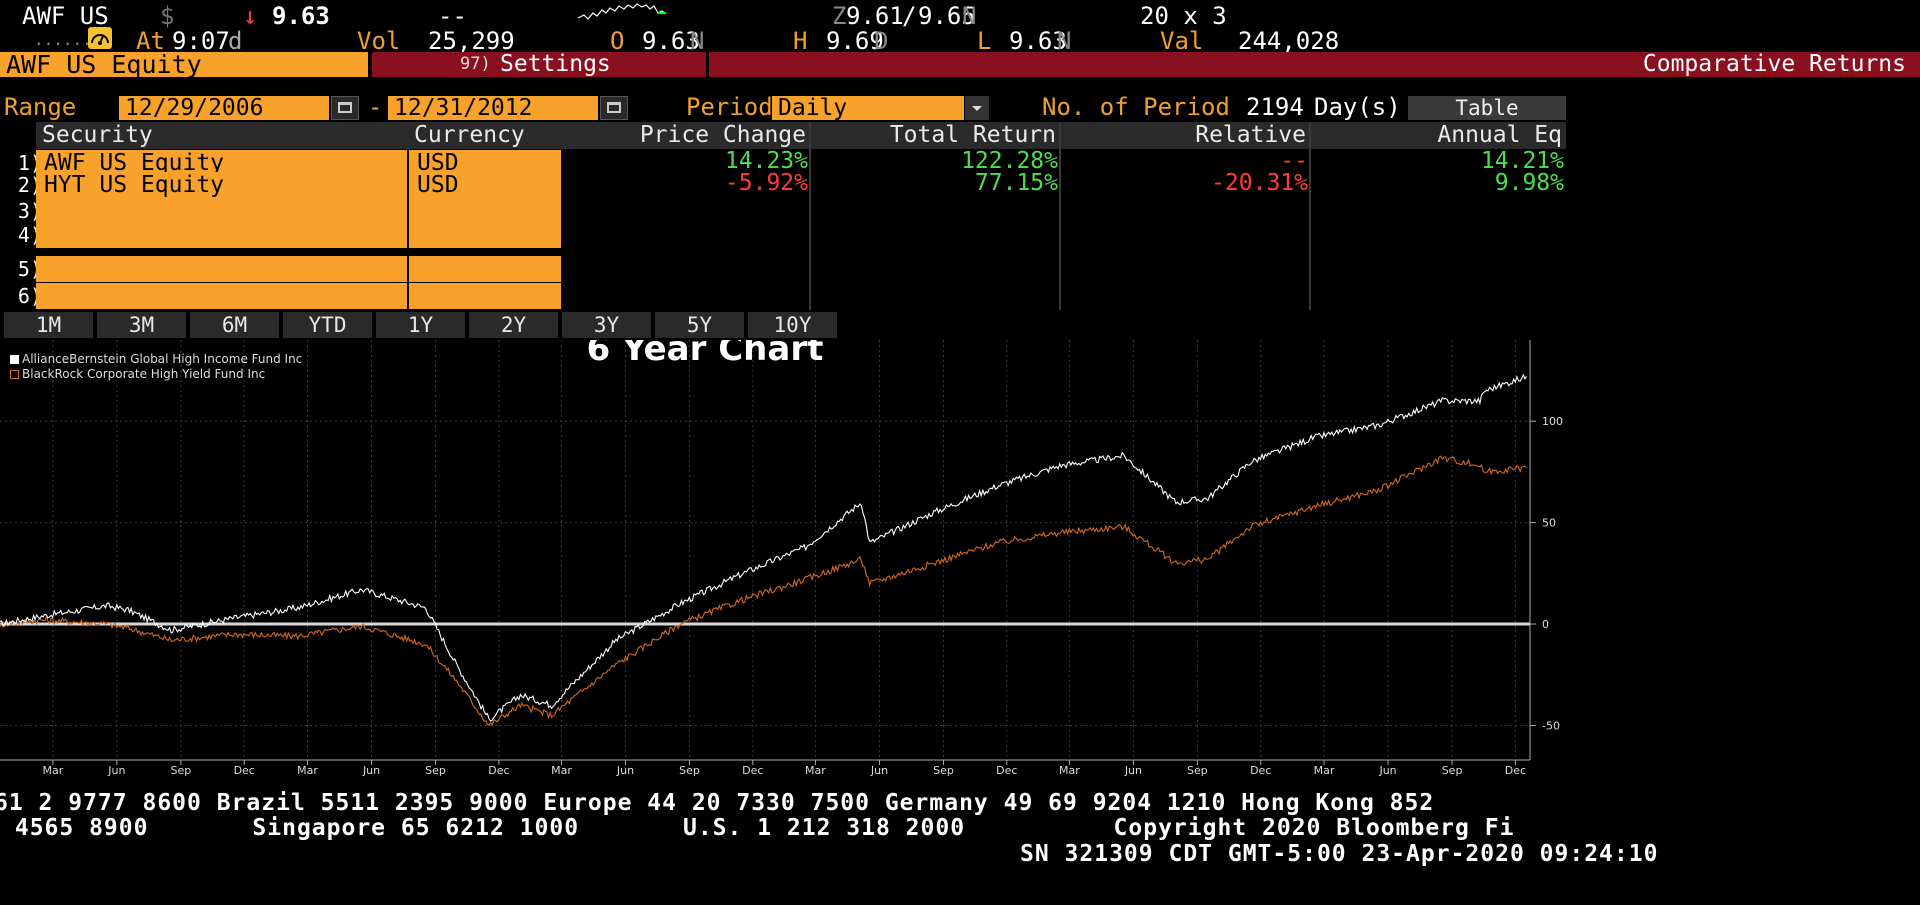 The width and height of the screenshot is (1920, 905). Describe the element at coordinates (617, 41) in the screenshot. I see `open-label: O` at that location.